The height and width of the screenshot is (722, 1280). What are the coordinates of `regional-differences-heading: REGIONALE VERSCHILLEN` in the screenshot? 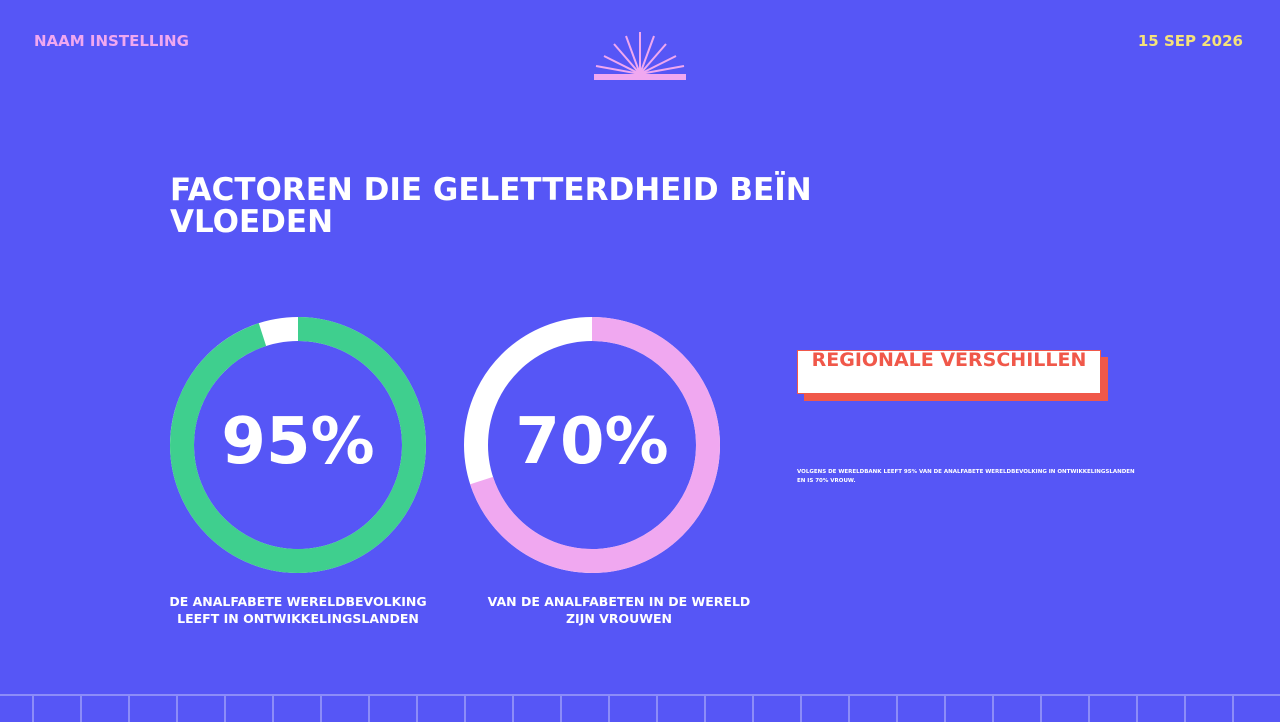 It's located at (949, 372).